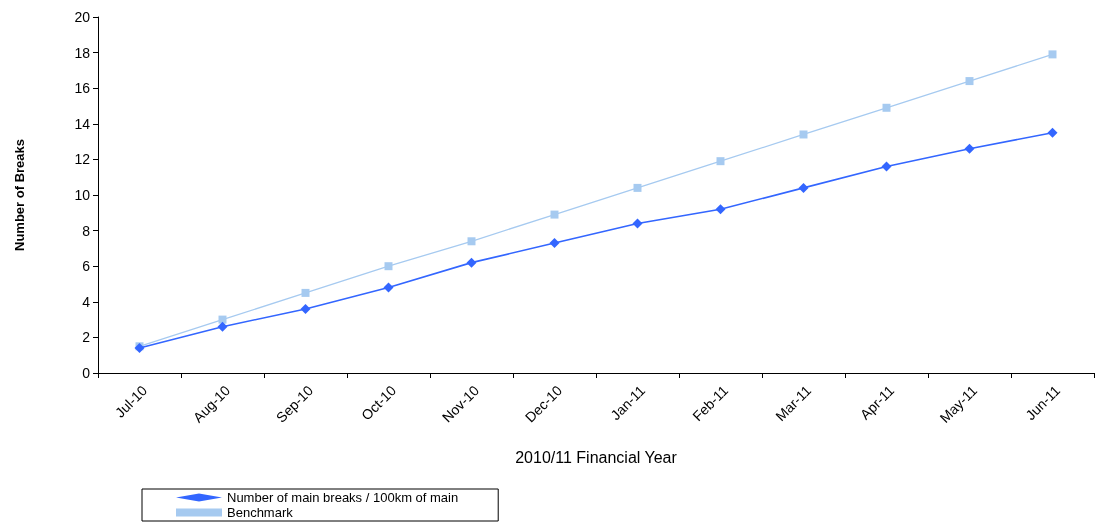  What do you see at coordinates (86, 373) in the screenshot?
I see `y-tick-label: 0` at bounding box center [86, 373].